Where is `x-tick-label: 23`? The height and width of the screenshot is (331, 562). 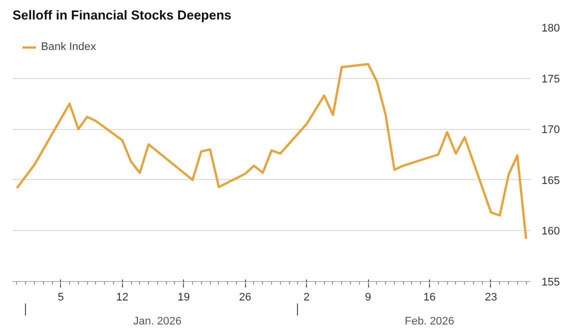
x-tick-label: 23 is located at coordinates (491, 298).